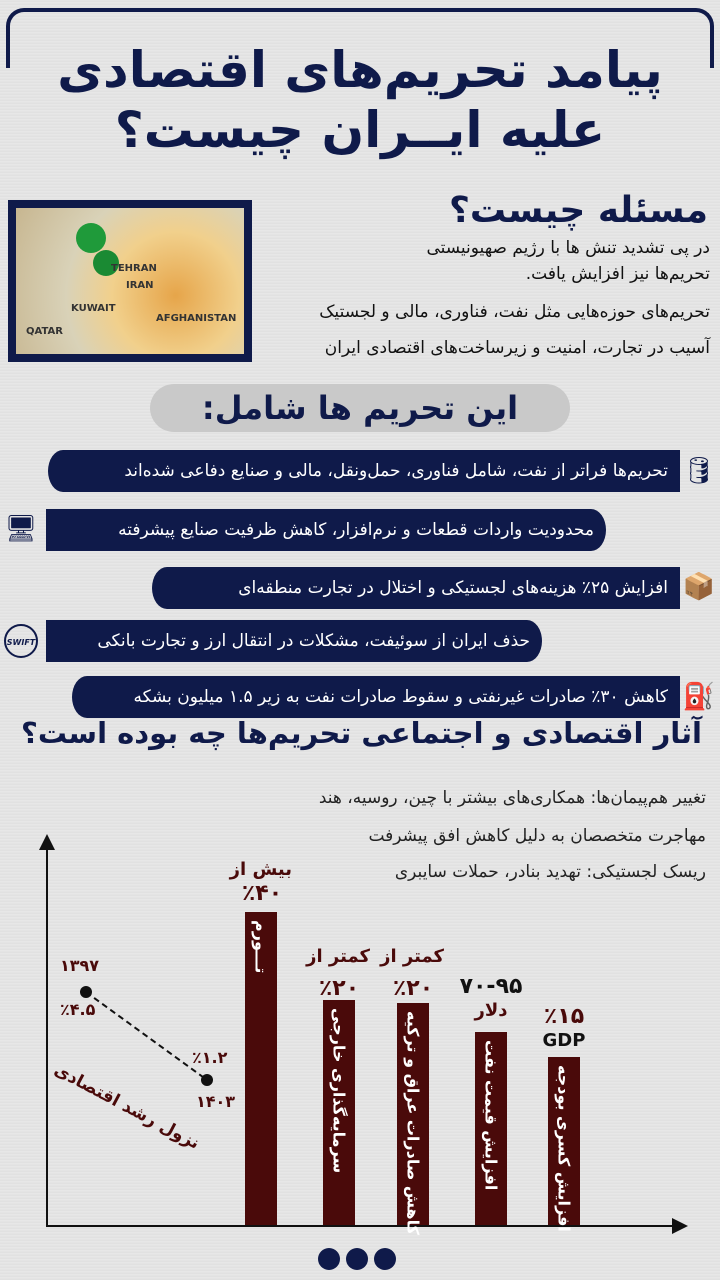 This screenshot has height=1280, width=720. I want to click on effect-line: ریسک لجستیکی: تهدید بنادر، حملات سایبری, so click(550, 872).